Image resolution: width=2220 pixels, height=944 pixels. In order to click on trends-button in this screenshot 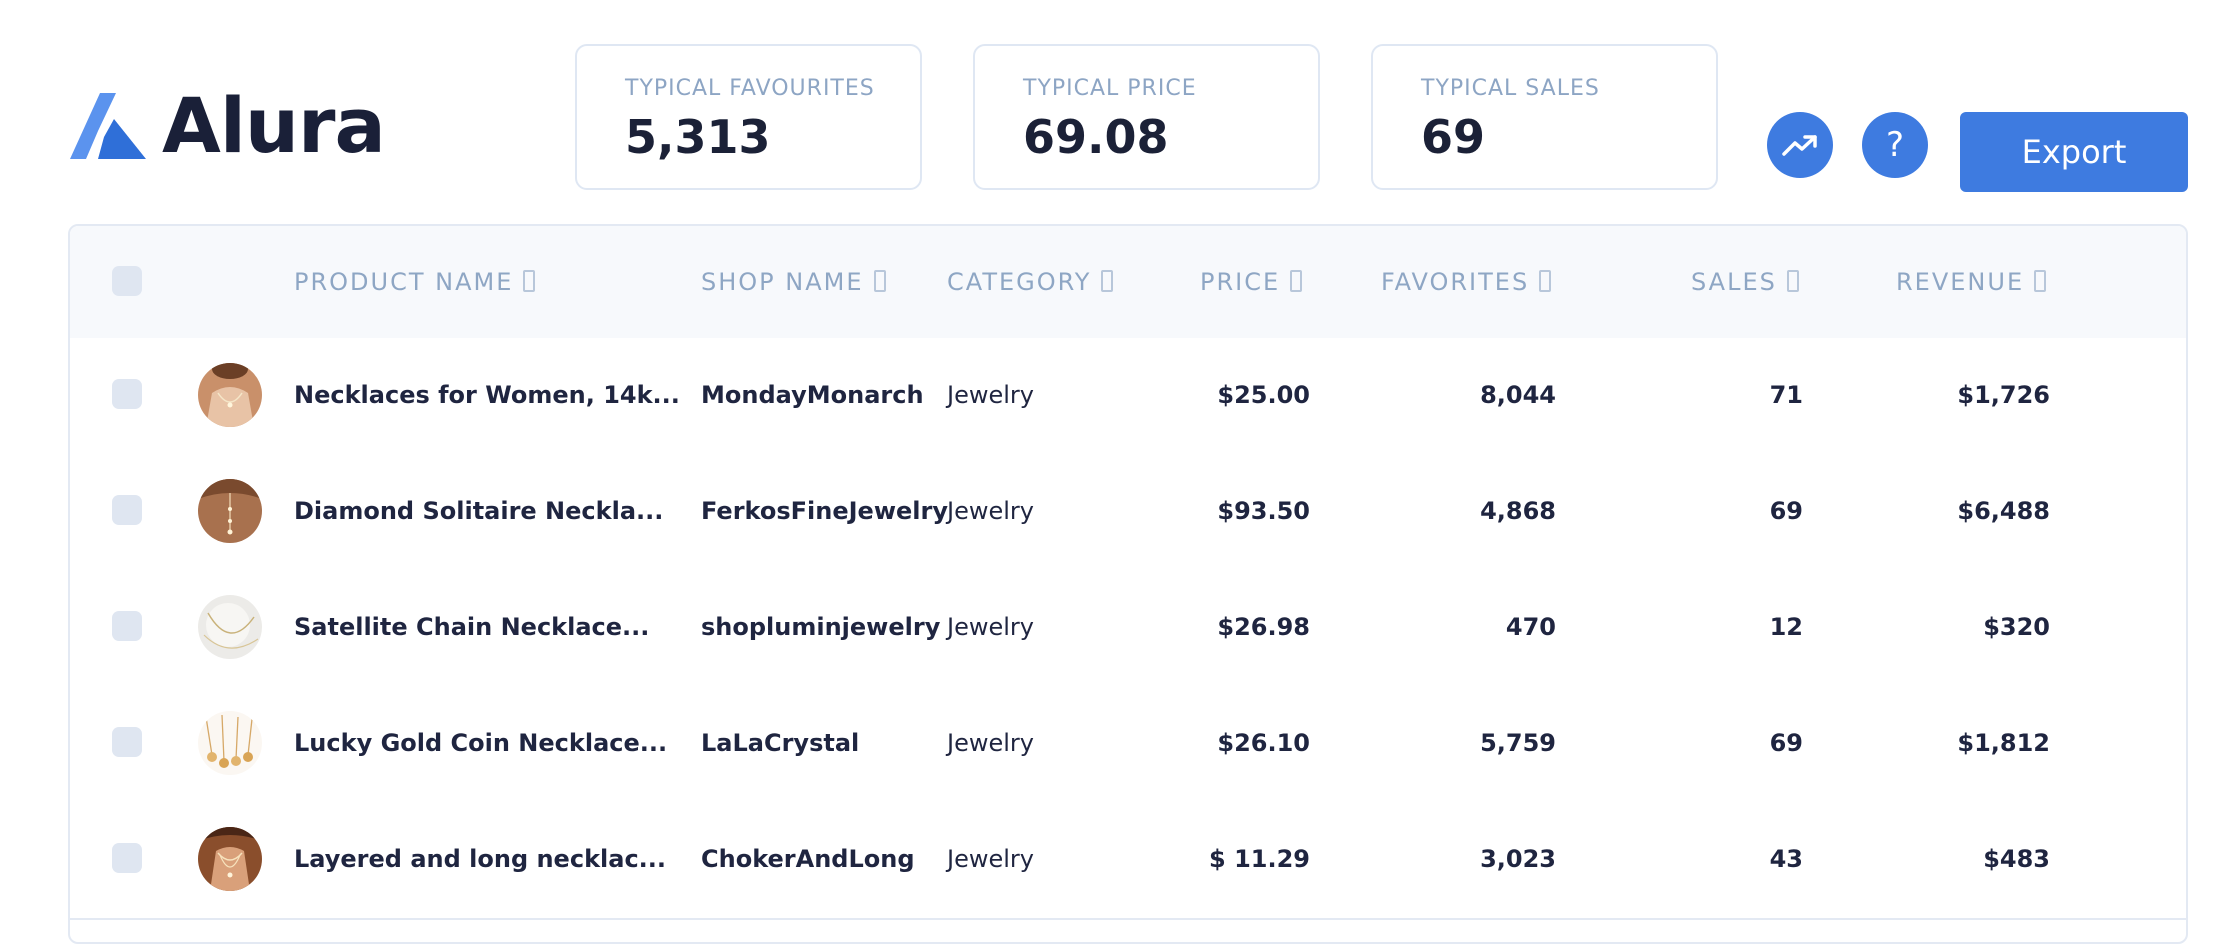, I will do `click(1800, 145)`.